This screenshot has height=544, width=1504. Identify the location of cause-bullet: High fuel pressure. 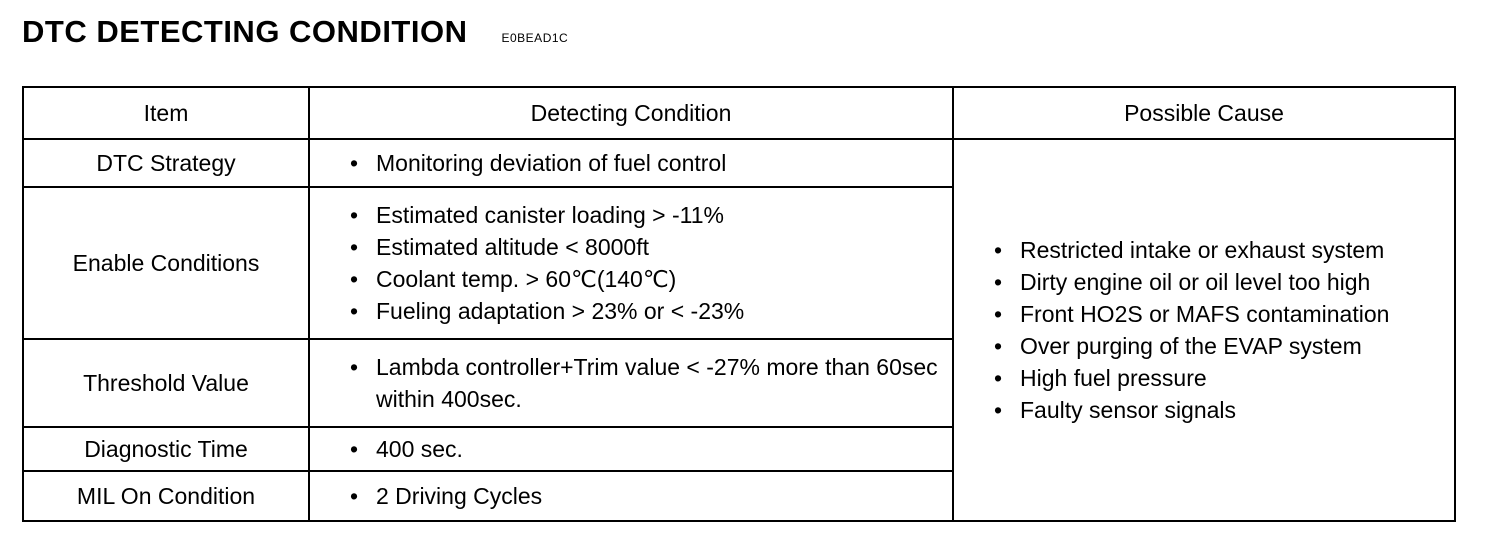
(1224, 378).